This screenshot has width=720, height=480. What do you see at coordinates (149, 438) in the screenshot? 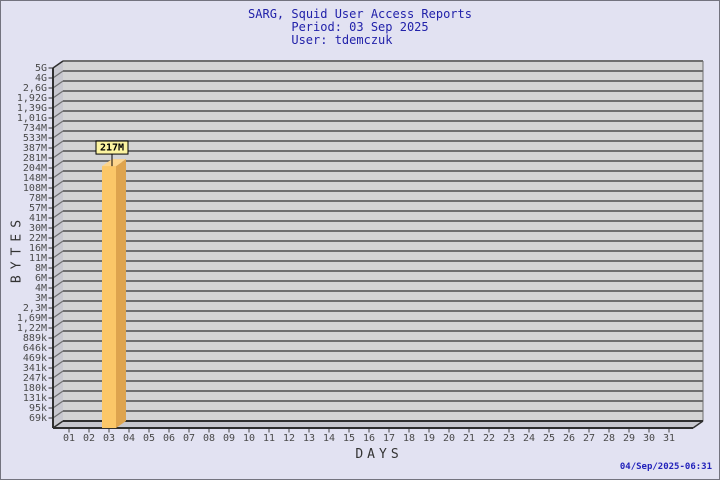
I see `x-day-label: 05` at bounding box center [149, 438].